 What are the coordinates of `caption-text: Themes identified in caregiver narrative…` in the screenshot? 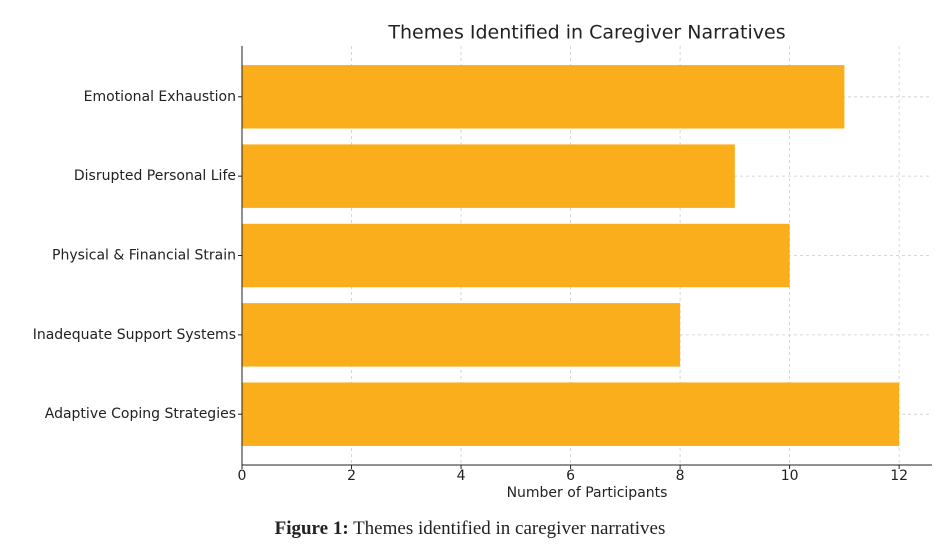 It's located at (509, 528).